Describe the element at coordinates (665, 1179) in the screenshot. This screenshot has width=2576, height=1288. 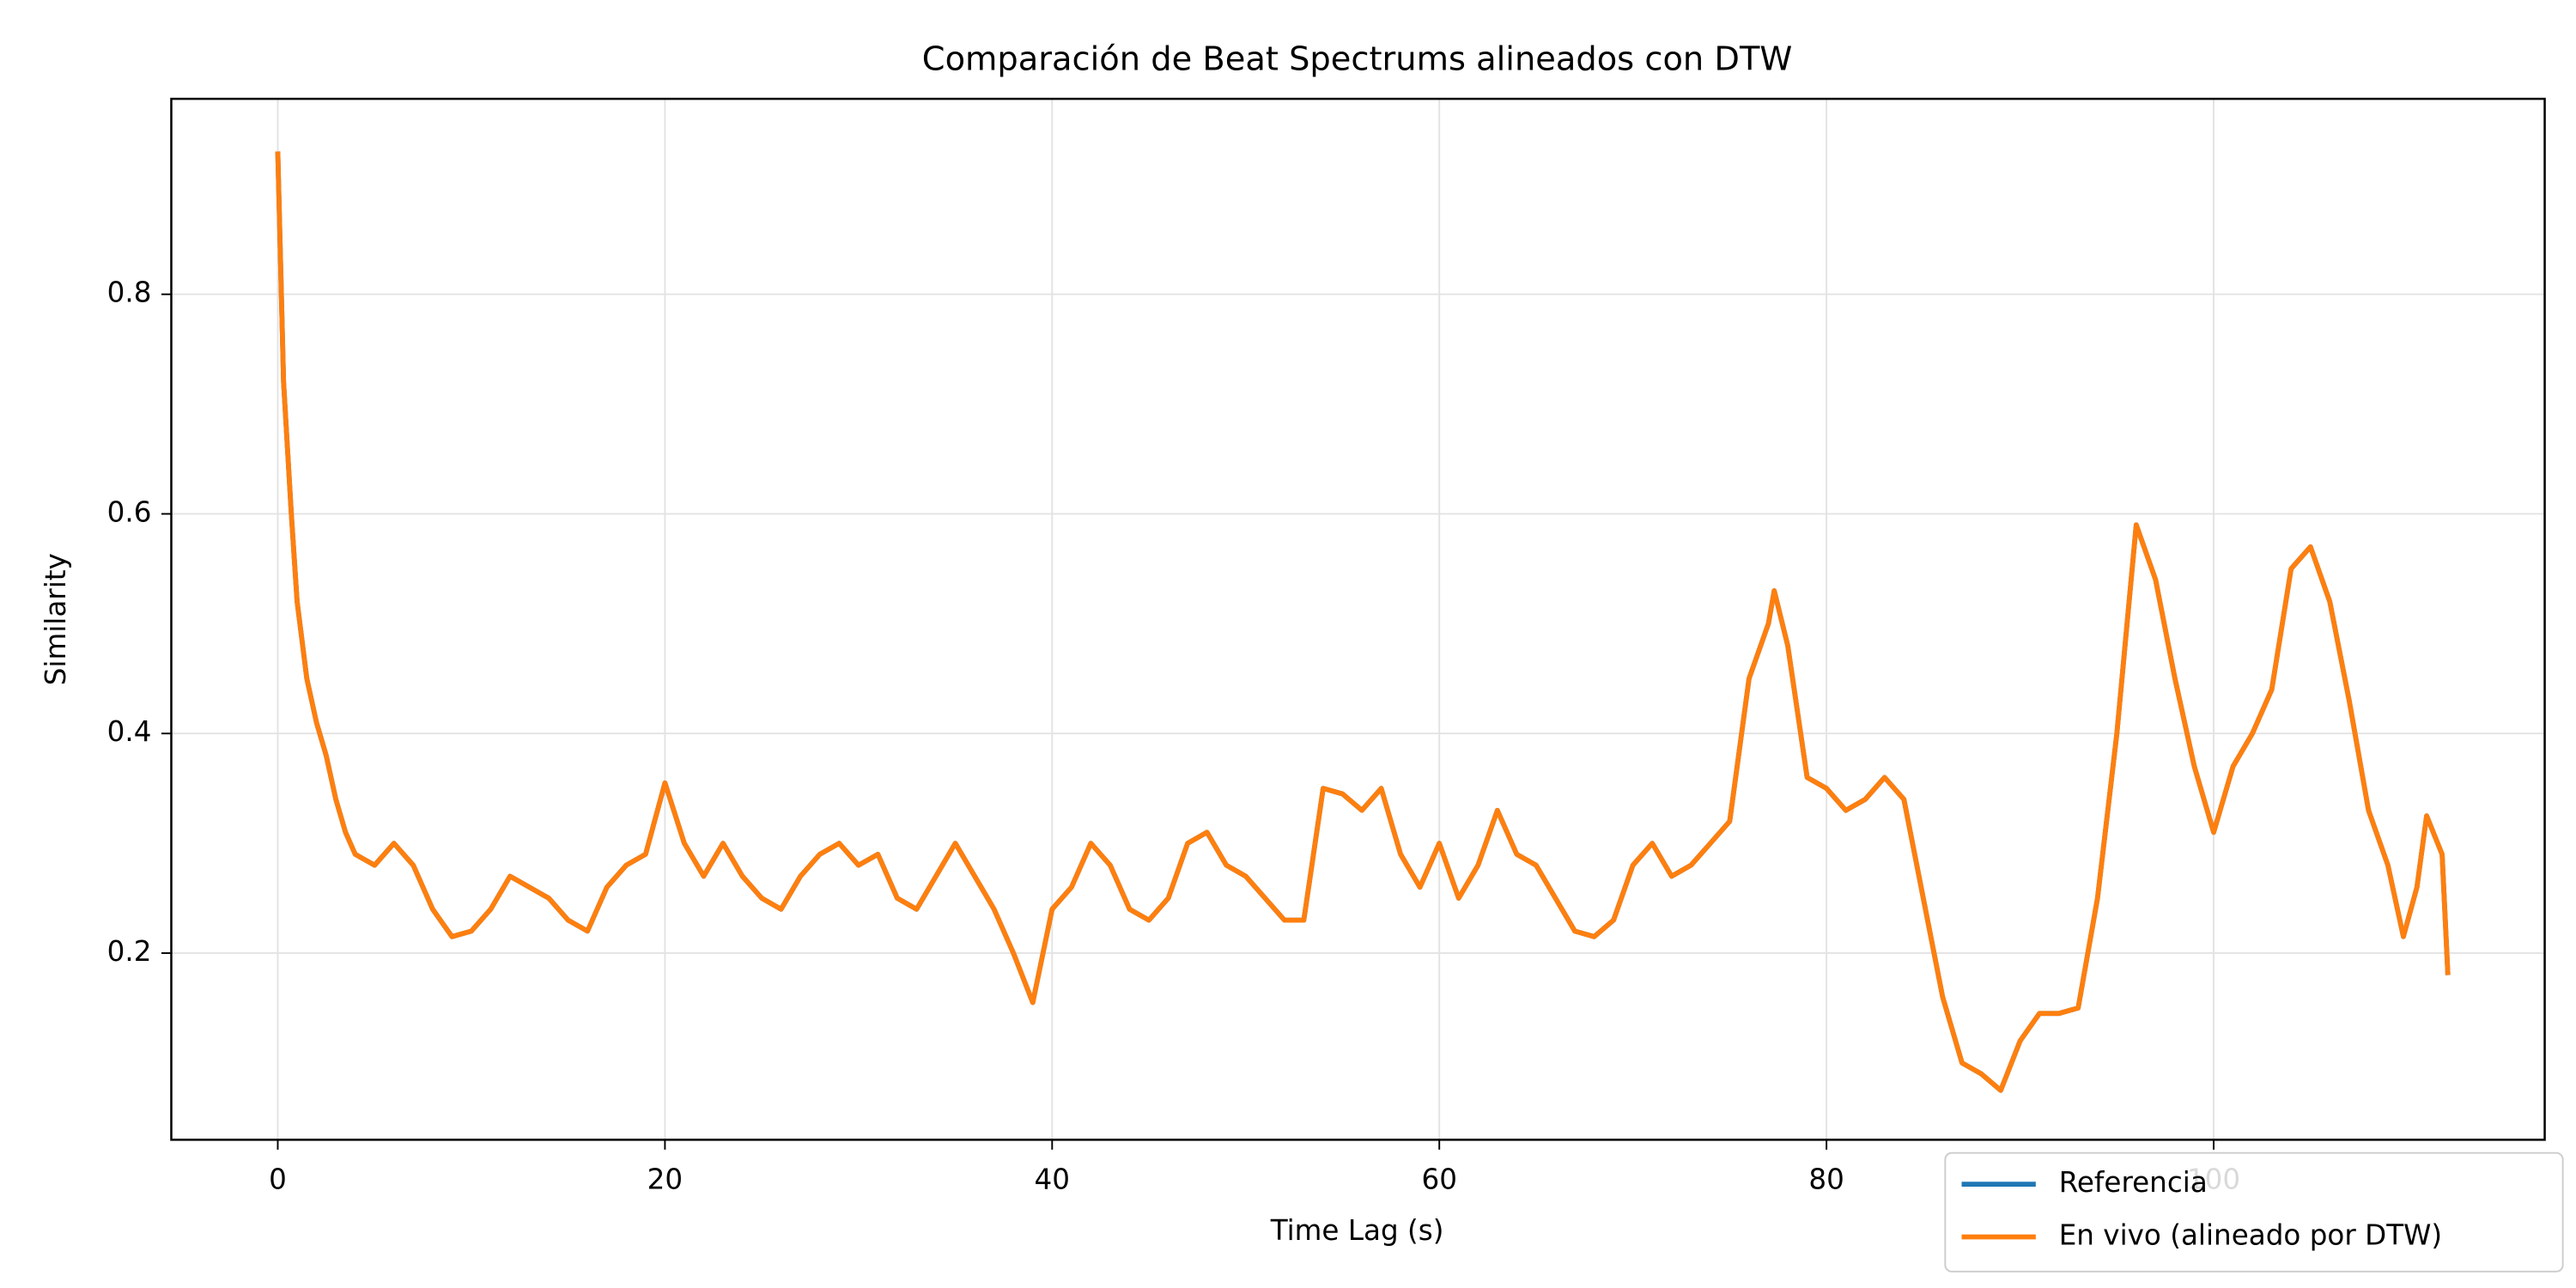
I see `x-tick-label: 20` at that location.